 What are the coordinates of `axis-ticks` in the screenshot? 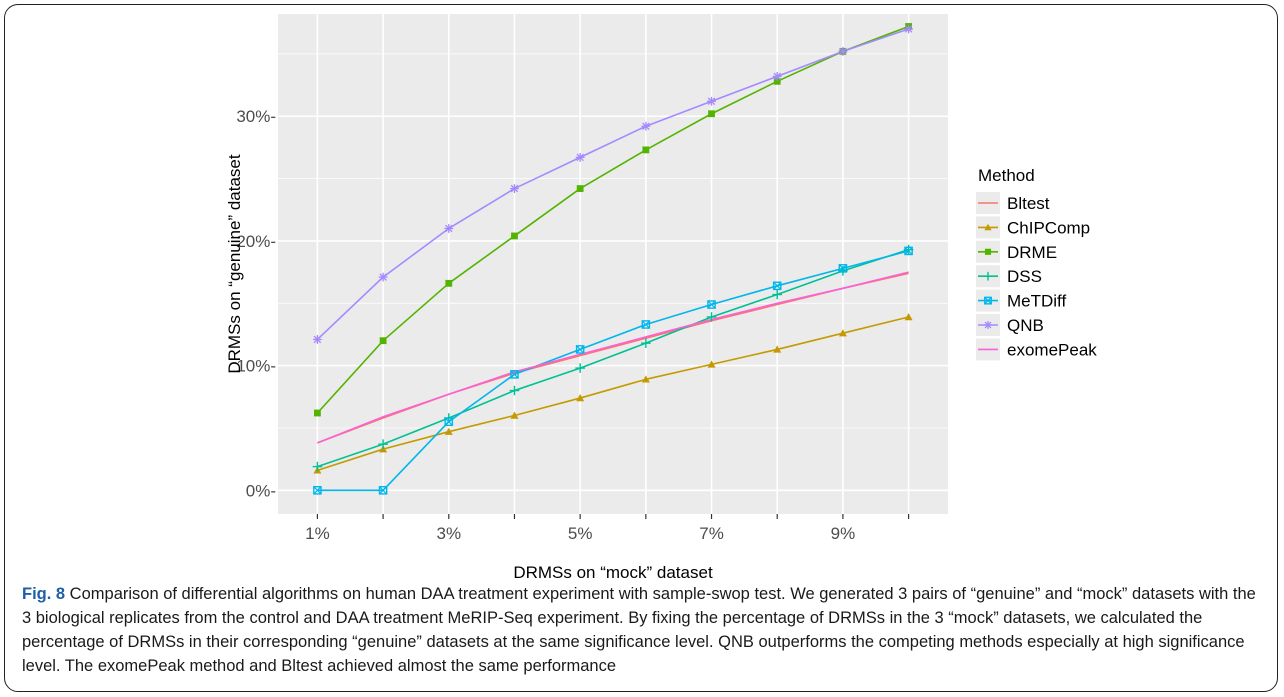 It's located at (613, 516).